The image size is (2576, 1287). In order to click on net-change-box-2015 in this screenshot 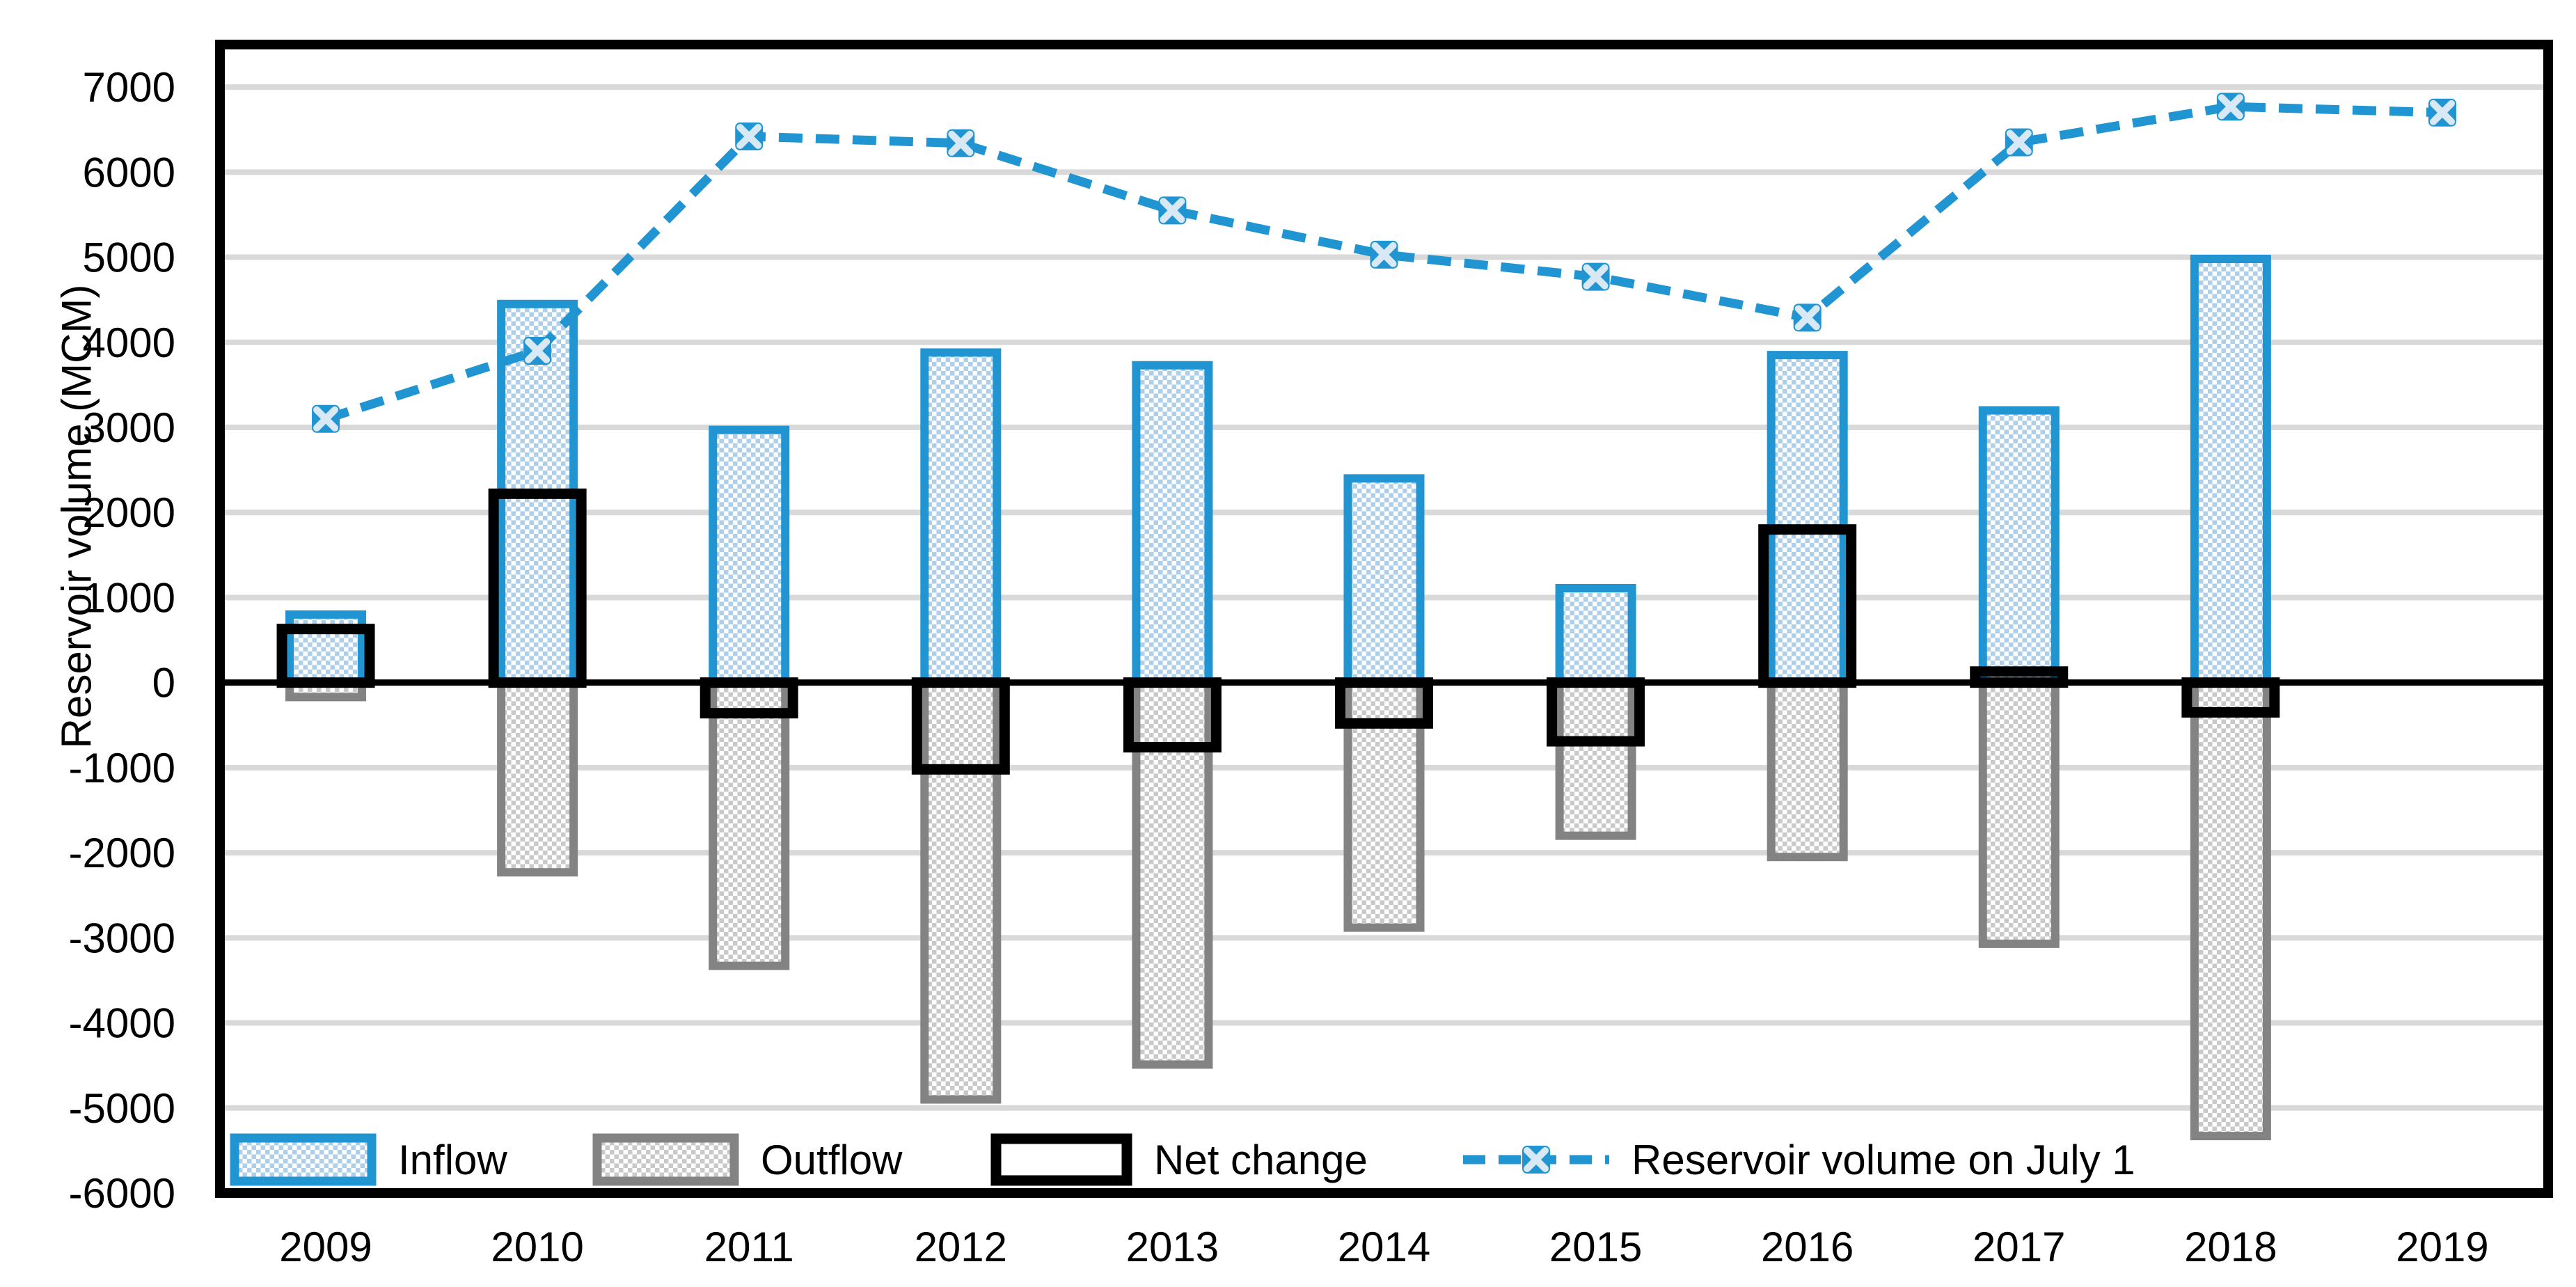, I will do `click(1596, 712)`.